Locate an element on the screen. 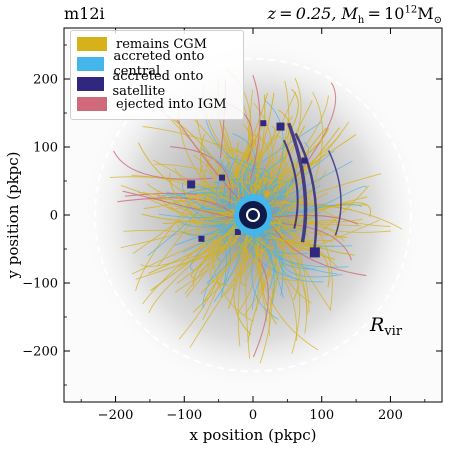 The image size is (456, 449). rvir-label: Rvir is located at coordinates (386, 326).